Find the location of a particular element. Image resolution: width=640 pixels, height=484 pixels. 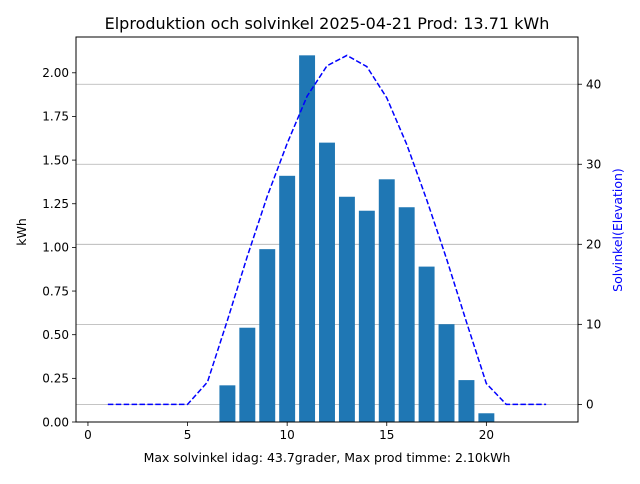

y2-axis-label: Solvinkel(Elevation) is located at coordinates (617, 230).